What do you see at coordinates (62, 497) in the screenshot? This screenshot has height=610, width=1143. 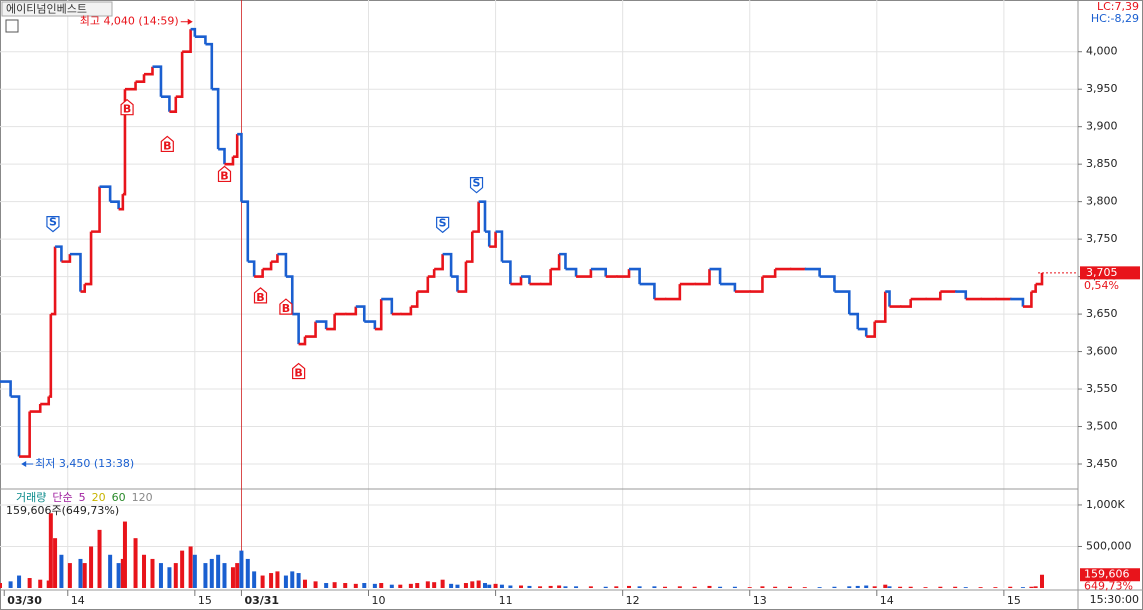 I see `volume-legend-item: 단순` at bounding box center [62, 497].